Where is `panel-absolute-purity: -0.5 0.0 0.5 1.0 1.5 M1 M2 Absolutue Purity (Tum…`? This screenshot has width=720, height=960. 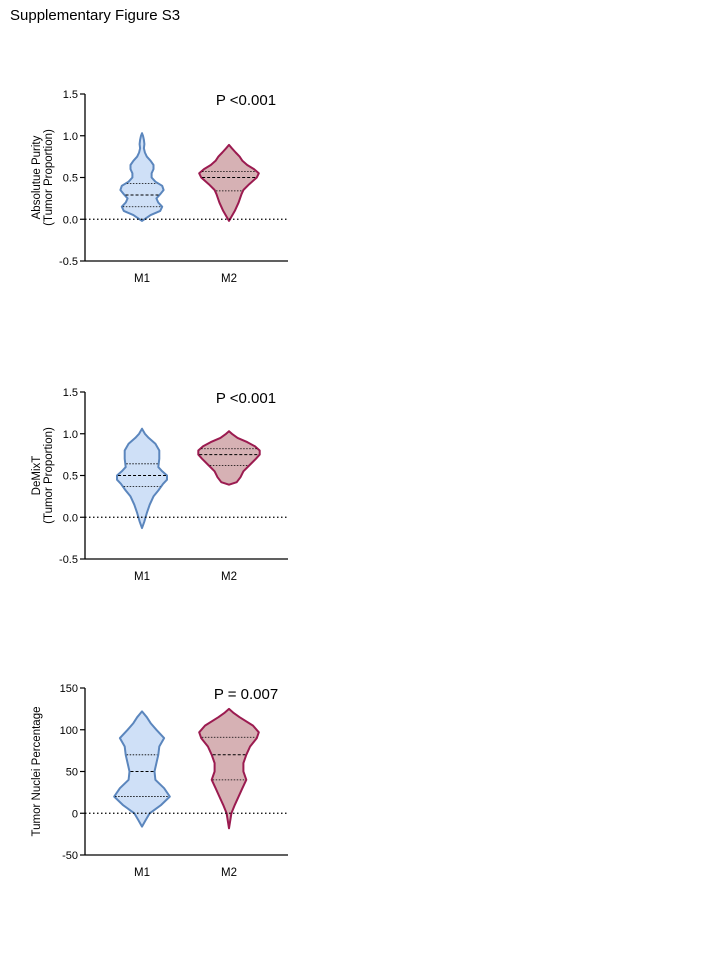 panel-absolute-purity: -0.5 0.0 0.5 1.0 1.5 M1 M2 Absolutue Purity (Tum… is located at coordinates (159, 187).